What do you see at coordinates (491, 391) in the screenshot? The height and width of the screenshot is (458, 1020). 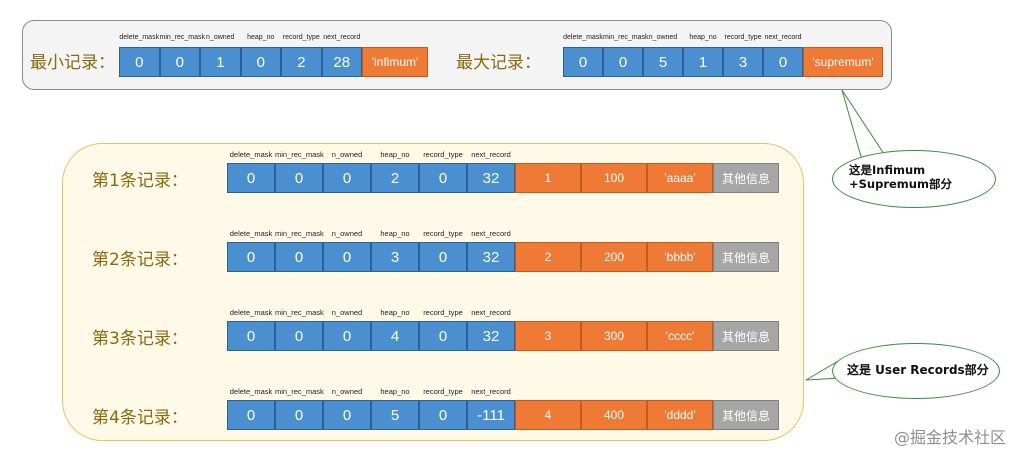 I see `user-record-4-header-next_record: next_record` at bounding box center [491, 391].